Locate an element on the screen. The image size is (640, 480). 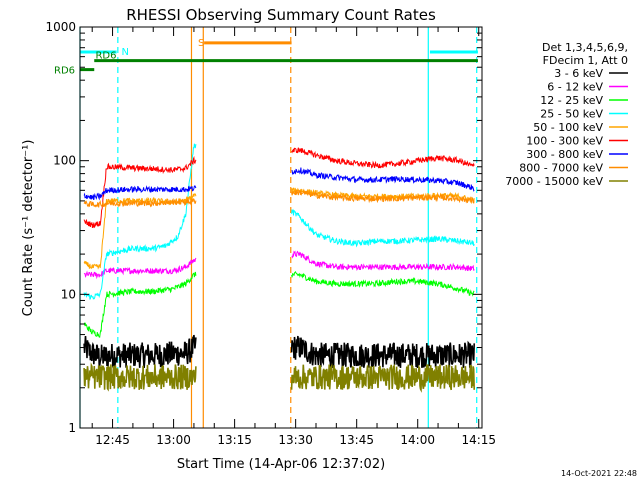
legend-label-2: 6 - 12 keV is located at coordinates (575, 87).